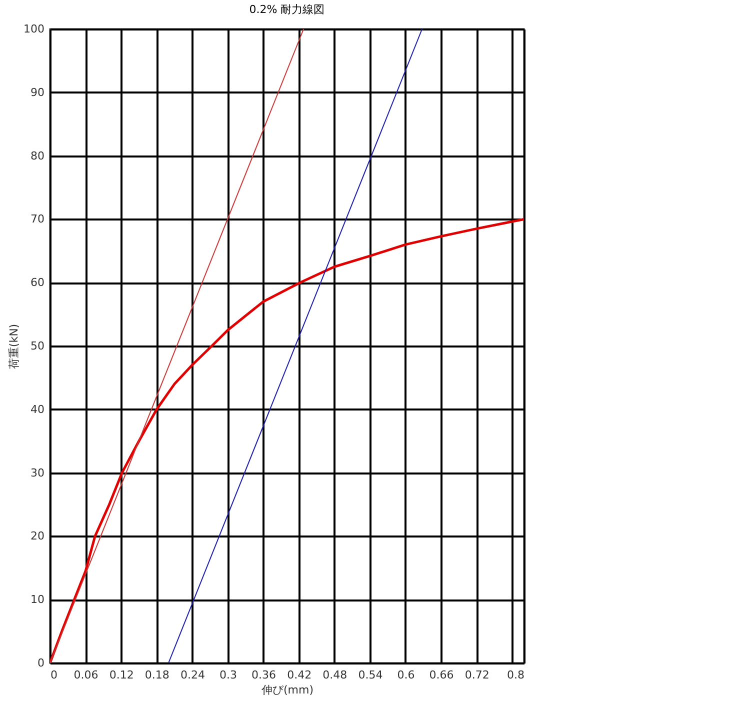 This screenshot has width=740, height=702. What do you see at coordinates (228, 675) in the screenshot?
I see `x-tick-label: 0.3` at bounding box center [228, 675].